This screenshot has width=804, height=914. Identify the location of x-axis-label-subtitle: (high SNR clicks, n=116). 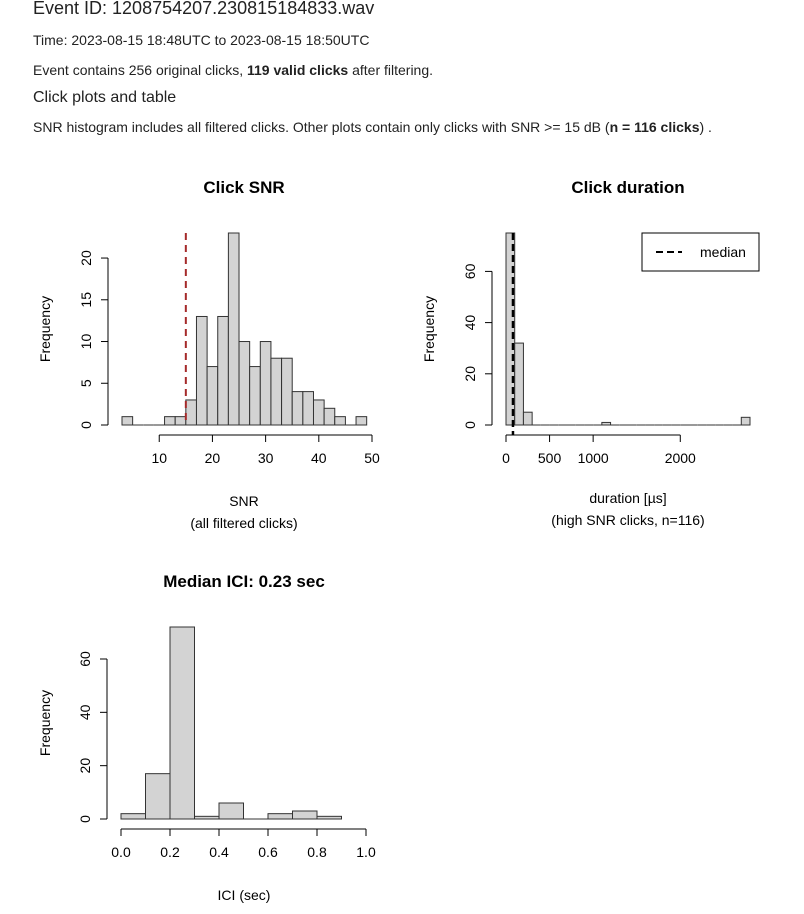
(627, 520).